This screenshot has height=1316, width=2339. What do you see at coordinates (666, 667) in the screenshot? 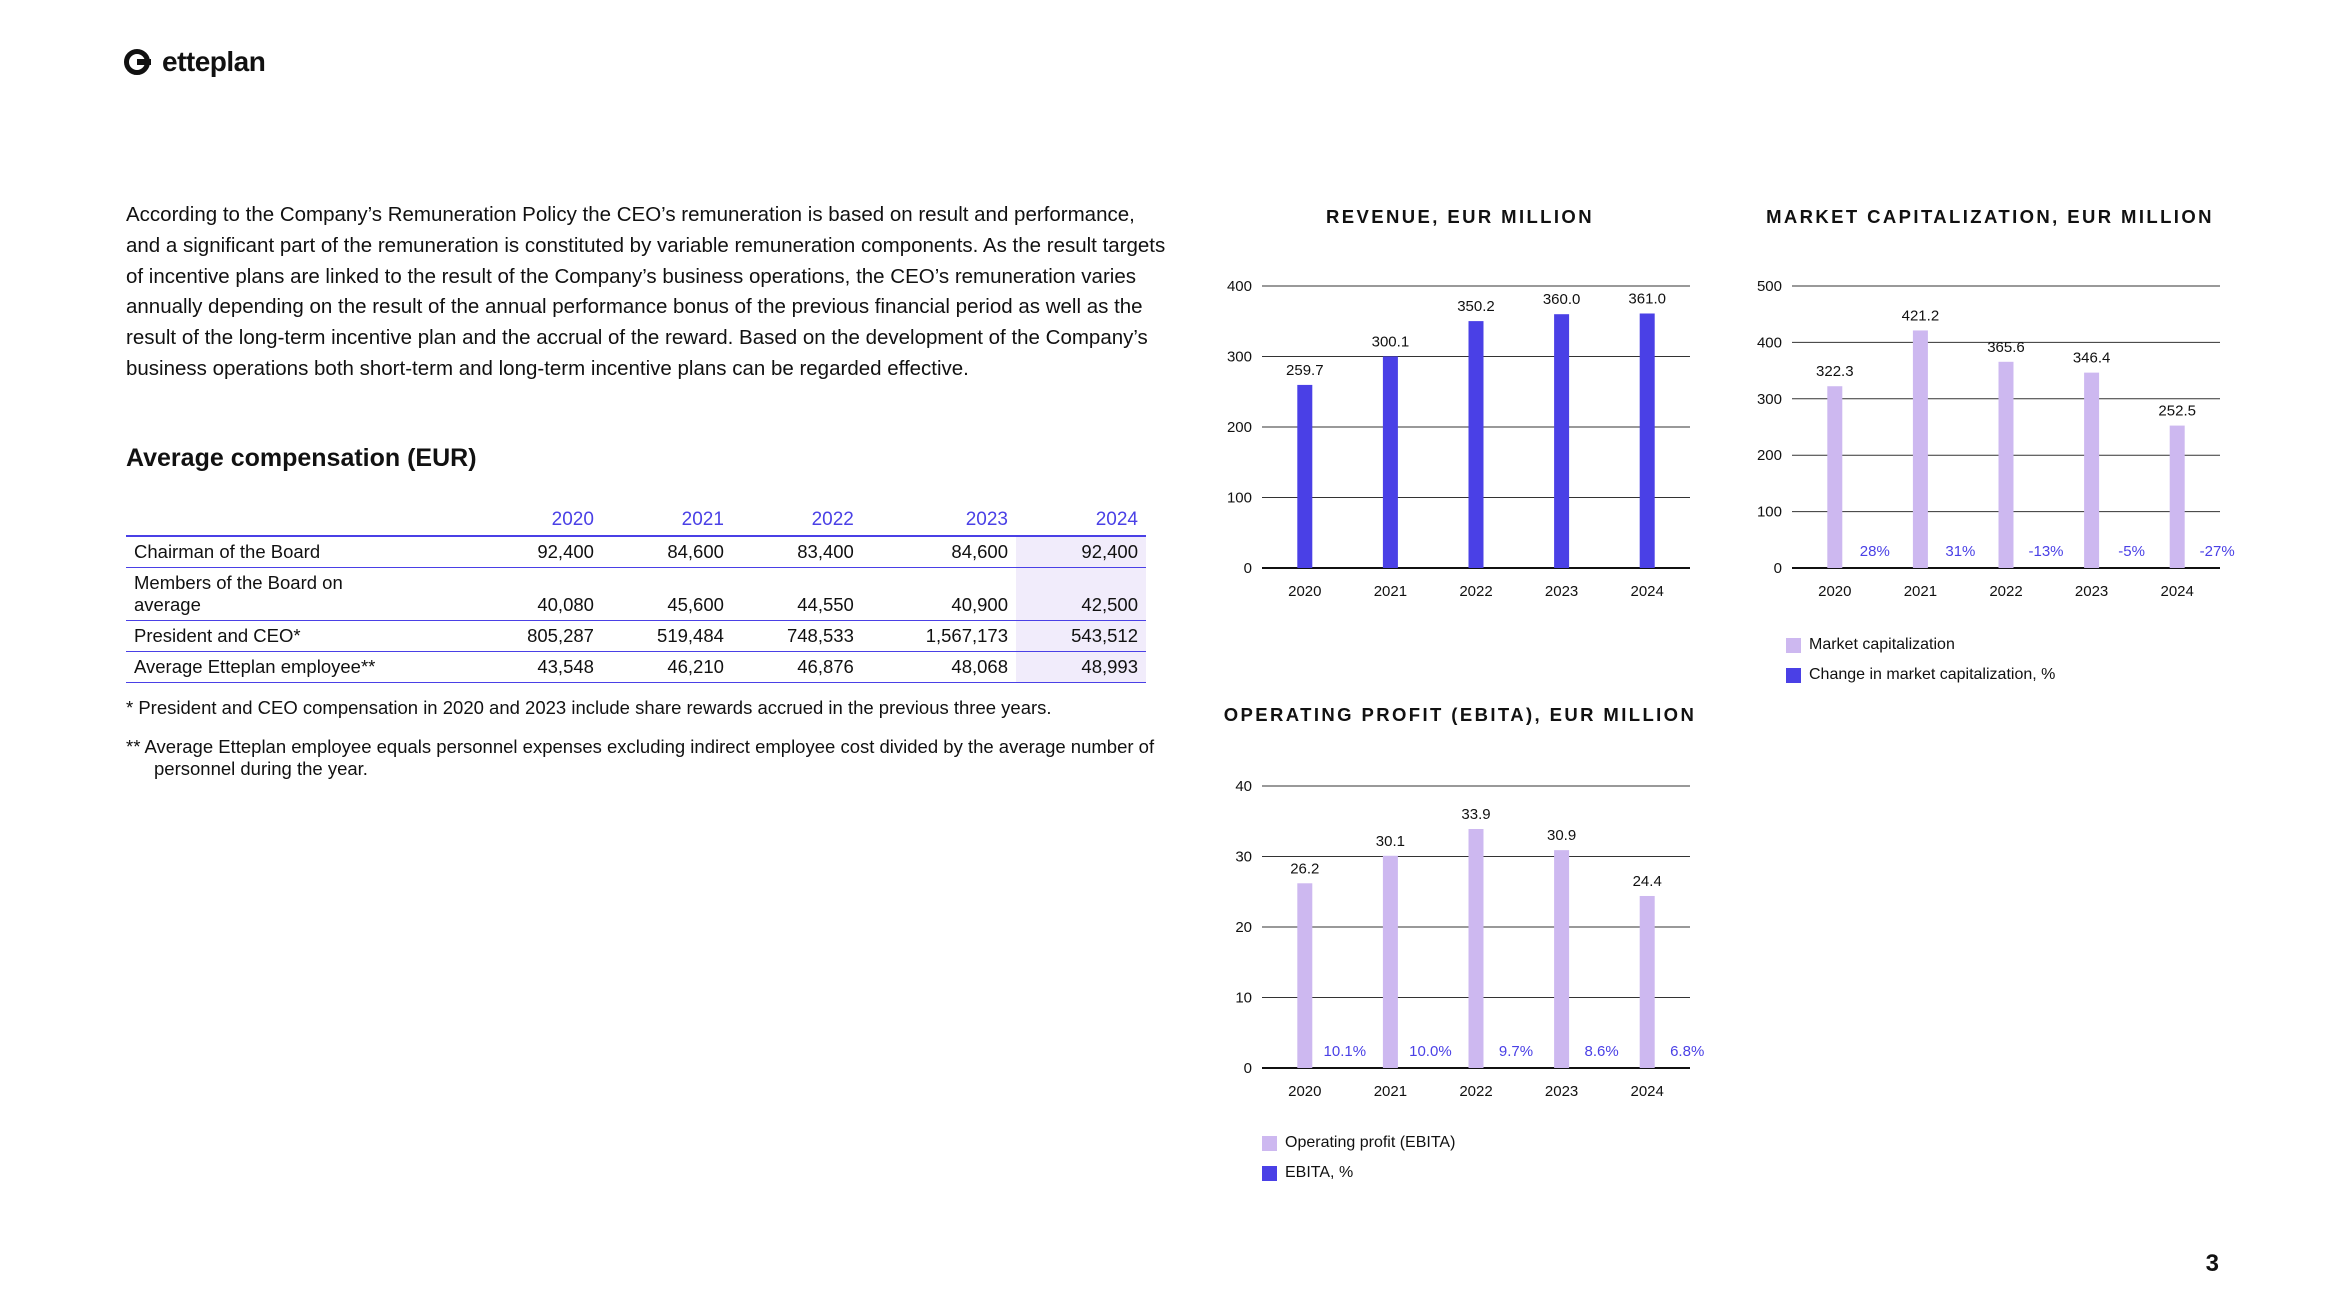
I see `table-cell: 46,210` at bounding box center [666, 667].